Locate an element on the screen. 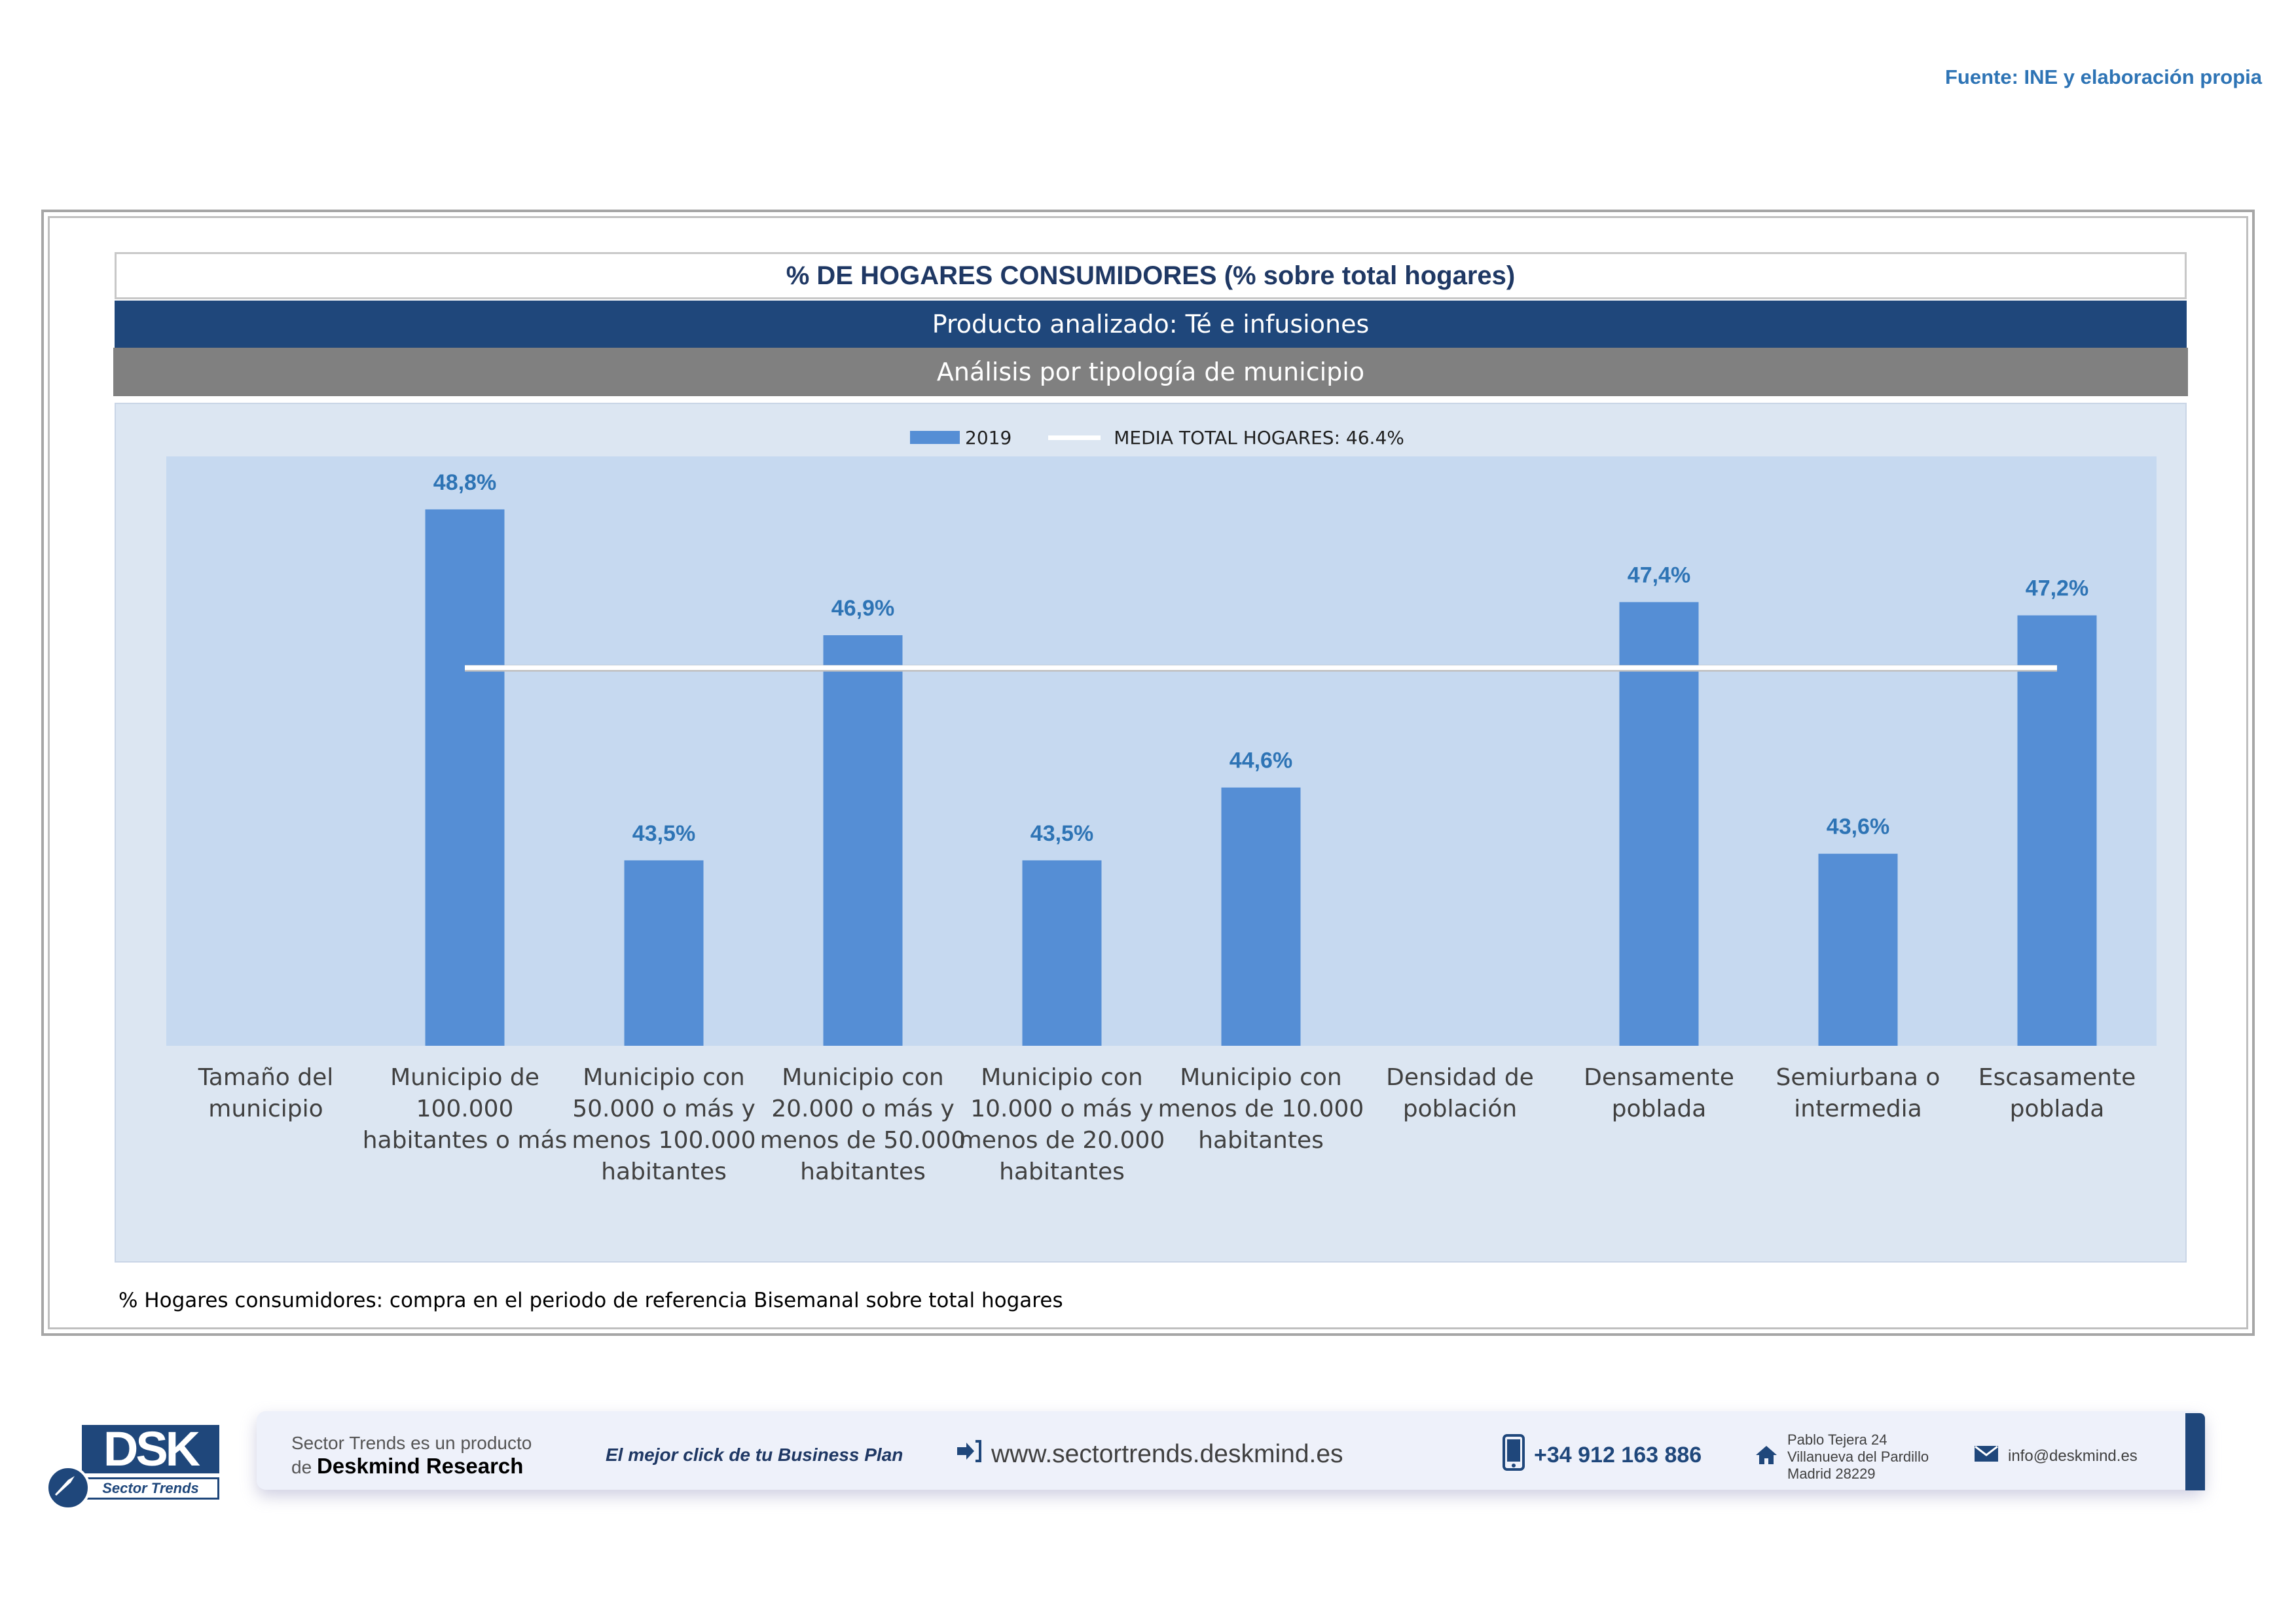 This screenshot has width=2296, height=1624. bar-value-label-9: 47,2% is located at coordinates (2057, 588).